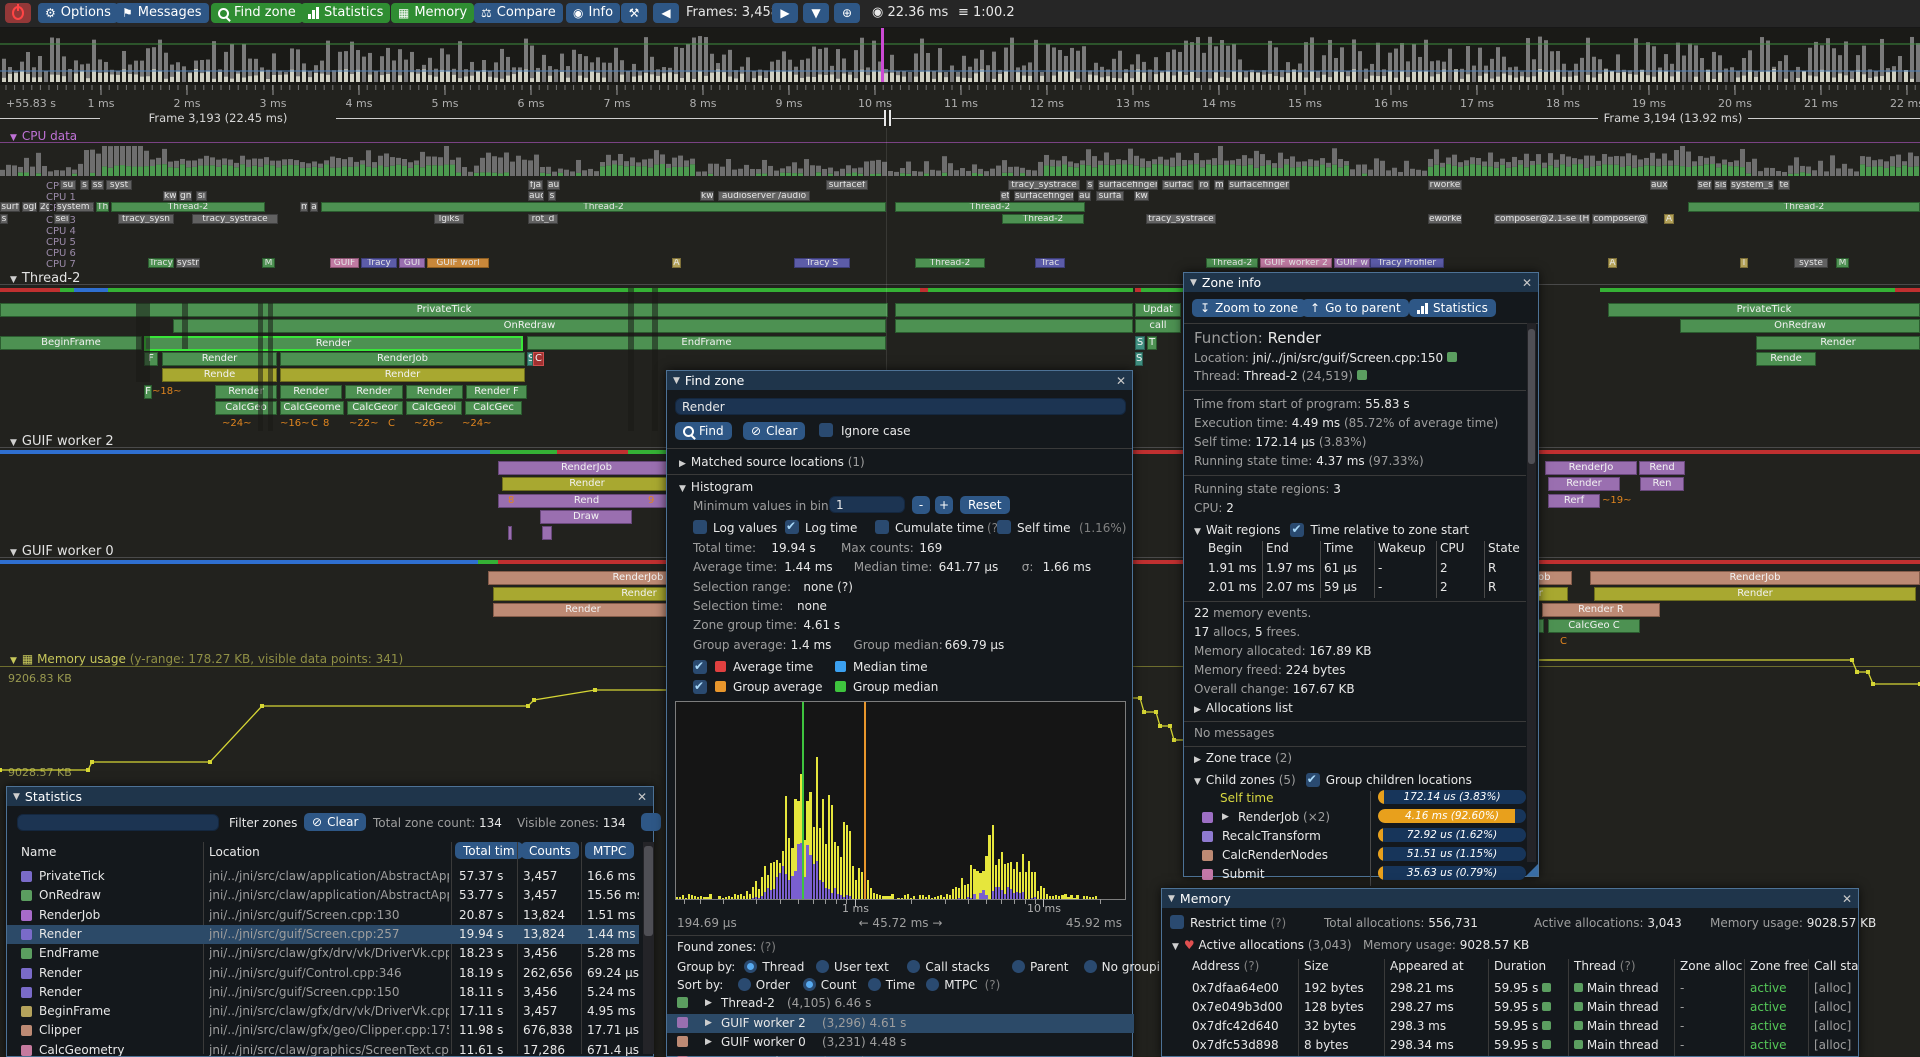  What do you see at coordinates (75, 207) in the screenshot?
I see `cpu-context-block: system se` at bounding box center [75, 207].